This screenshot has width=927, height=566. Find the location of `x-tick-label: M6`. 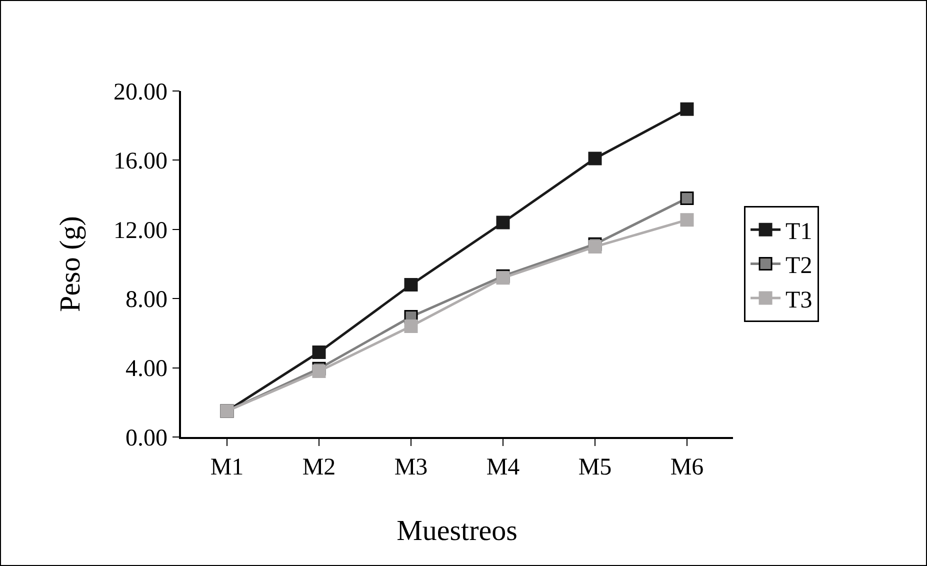

x-tick-label: M6 is located at coordinates (687, 467).